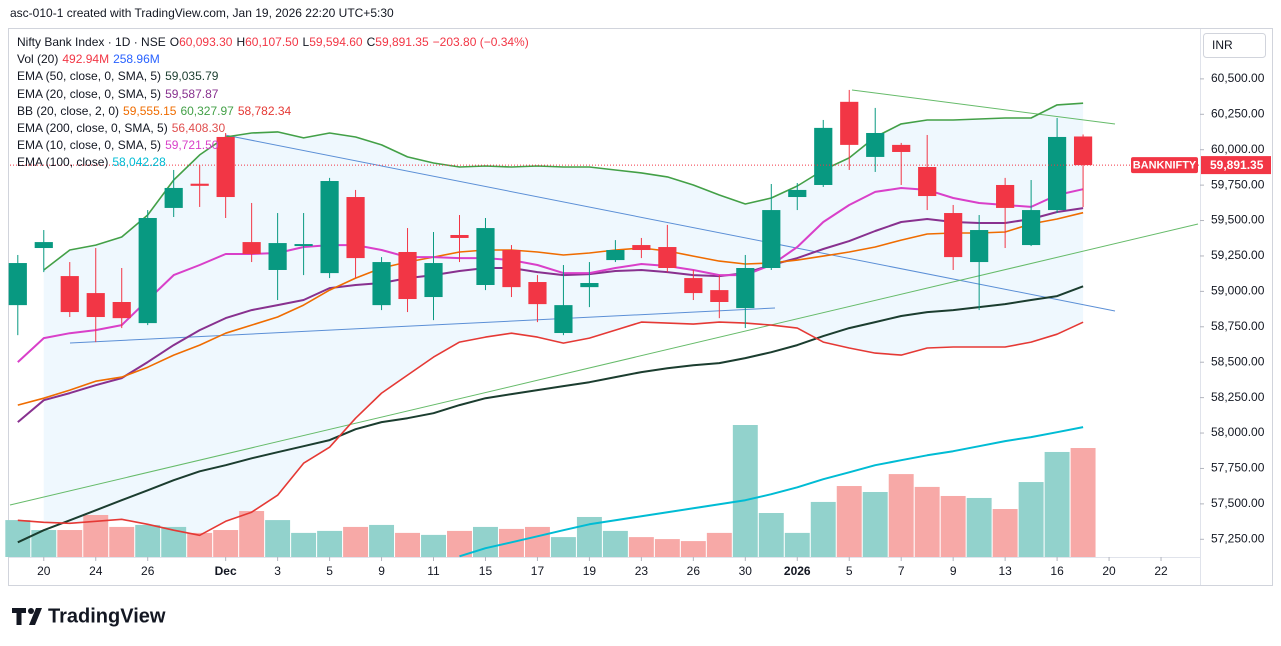  What do you see at coordinates (371, 42) in the screenshot?
I see `ohlc-key: C` at bounding box center [371, 42].